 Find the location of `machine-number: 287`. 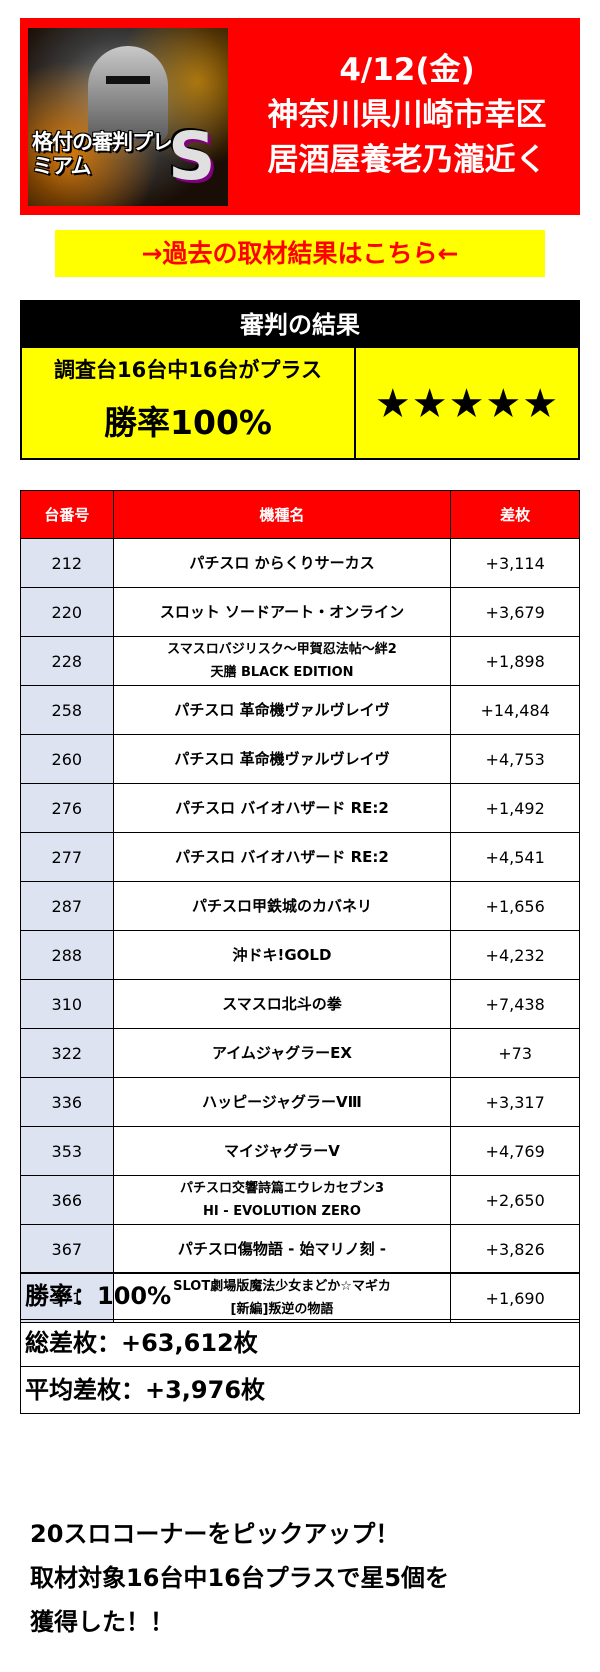

machine-number: 287 is located at coordinates (67, 906).